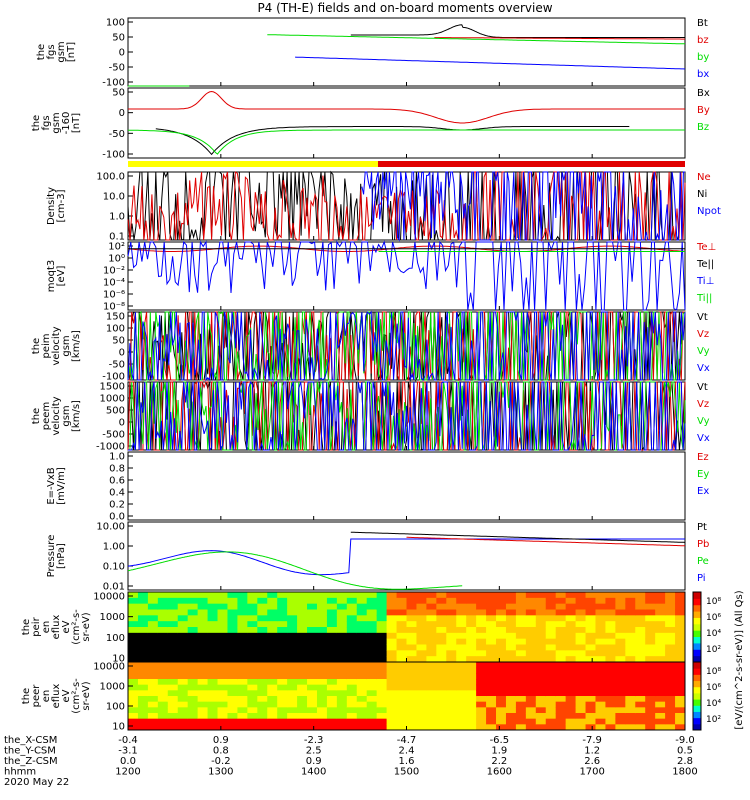 This screenshot has width=750, height=800. What do you see at coordinates (406, 206) in the screenshot?
I see `density-ni-line` at bounding box center [406, 206].